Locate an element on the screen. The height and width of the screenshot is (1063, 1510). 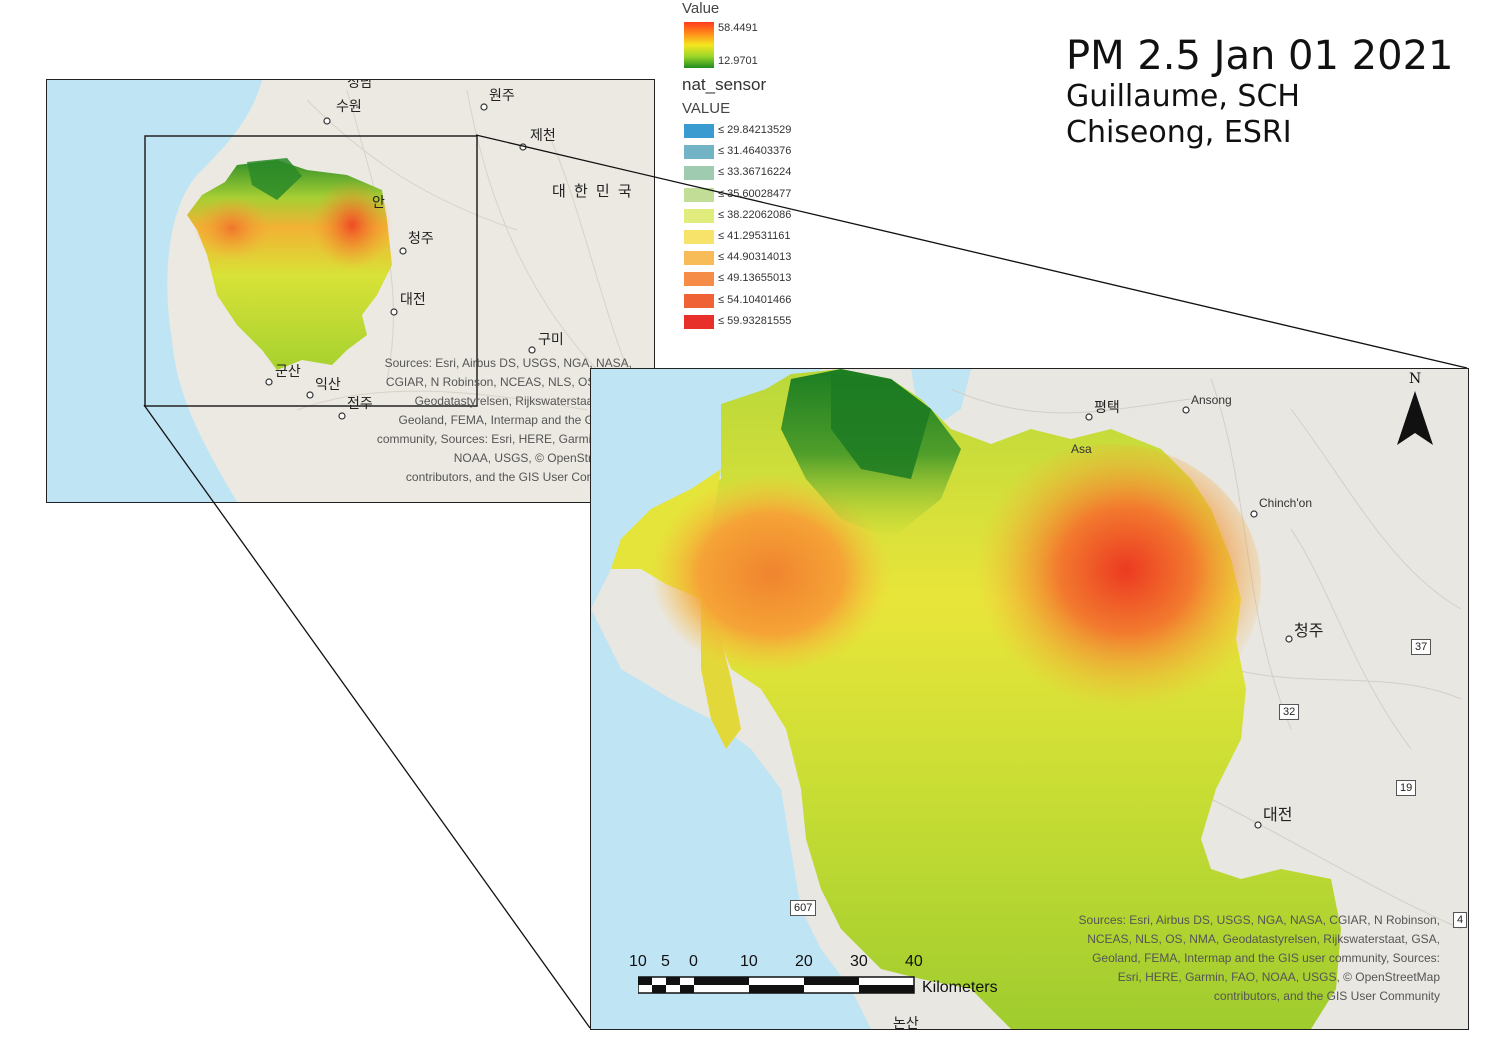
inset-label-jeonju: 전주 is located at coordinates (360, 403).